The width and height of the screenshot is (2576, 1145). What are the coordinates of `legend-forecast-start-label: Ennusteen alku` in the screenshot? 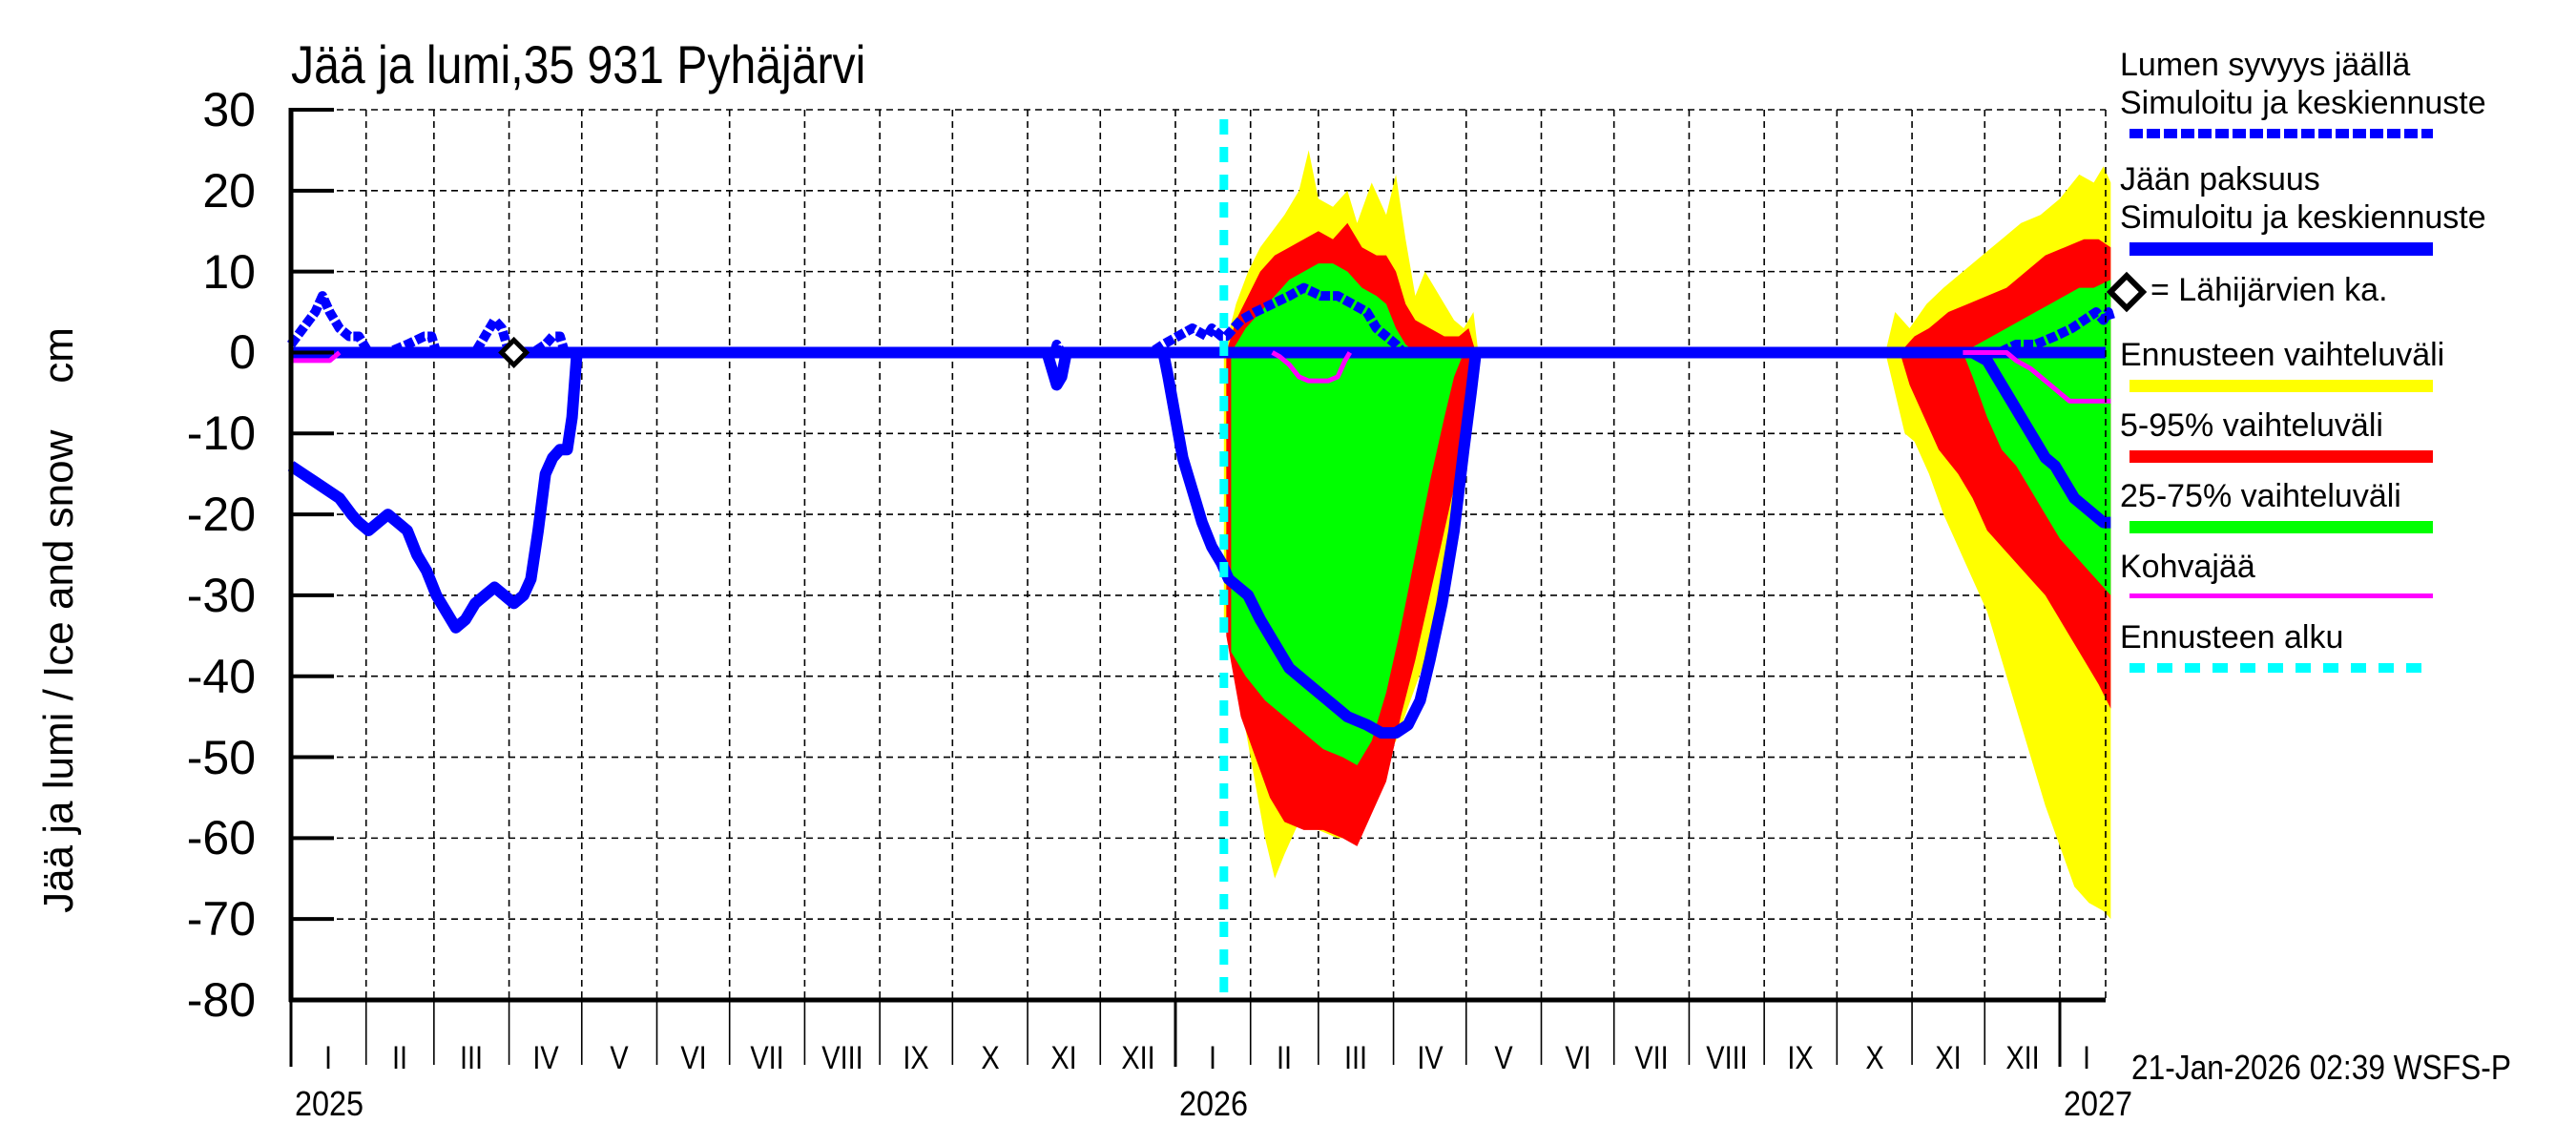 It's located at (2232, 637).